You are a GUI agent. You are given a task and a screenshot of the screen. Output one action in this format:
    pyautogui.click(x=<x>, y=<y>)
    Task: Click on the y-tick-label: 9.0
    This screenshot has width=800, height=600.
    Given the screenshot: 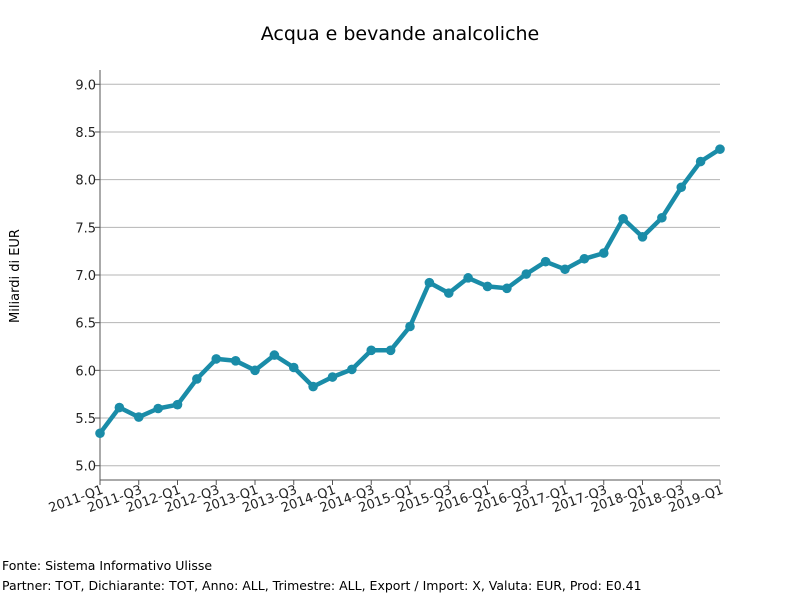 What is the action you would take?
    pyautogui.click(x=85, y=85)
    